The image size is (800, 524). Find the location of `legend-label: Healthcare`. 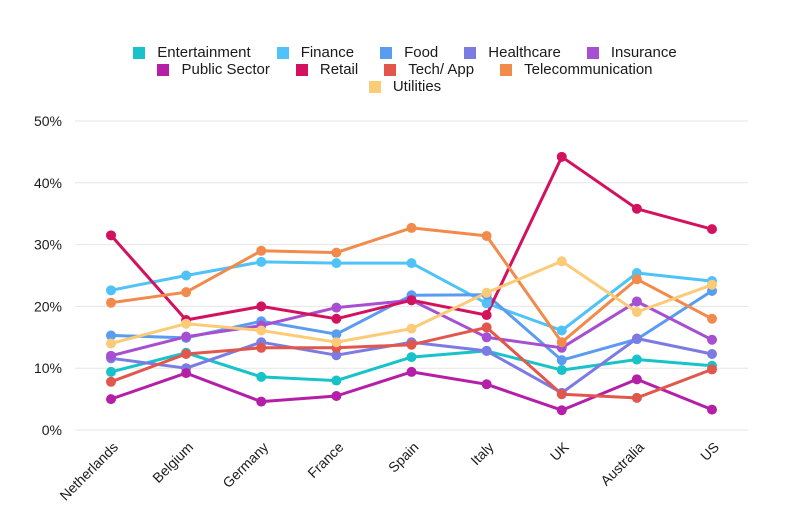

legend-label: Healthcare is located at coordinates (524, 52).